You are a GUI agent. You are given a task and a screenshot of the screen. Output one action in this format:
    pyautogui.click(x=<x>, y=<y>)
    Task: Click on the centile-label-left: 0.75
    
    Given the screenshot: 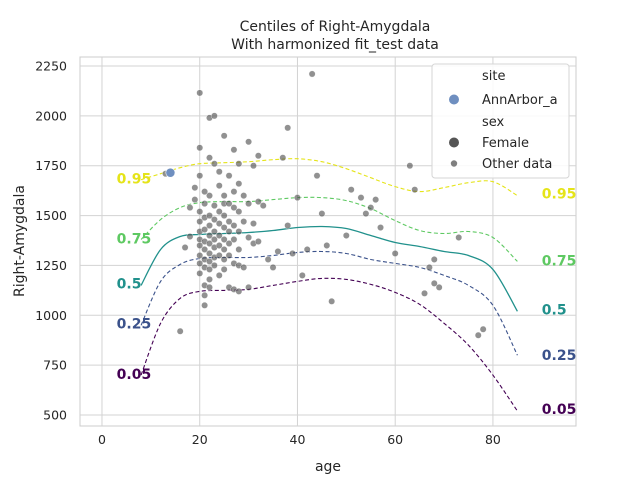 What is the action you would take?
    pyautogui.click(x=134, y=240)
    